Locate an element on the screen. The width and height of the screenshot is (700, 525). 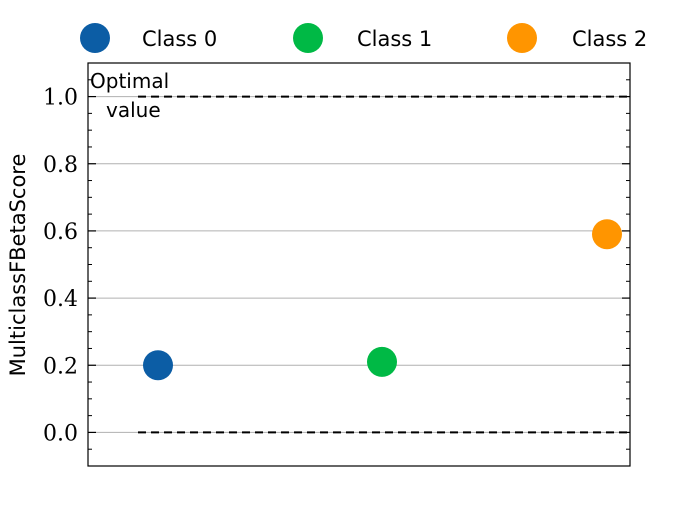
optimal-annotation-line1: Optimal is located at coordinates (129, 81).